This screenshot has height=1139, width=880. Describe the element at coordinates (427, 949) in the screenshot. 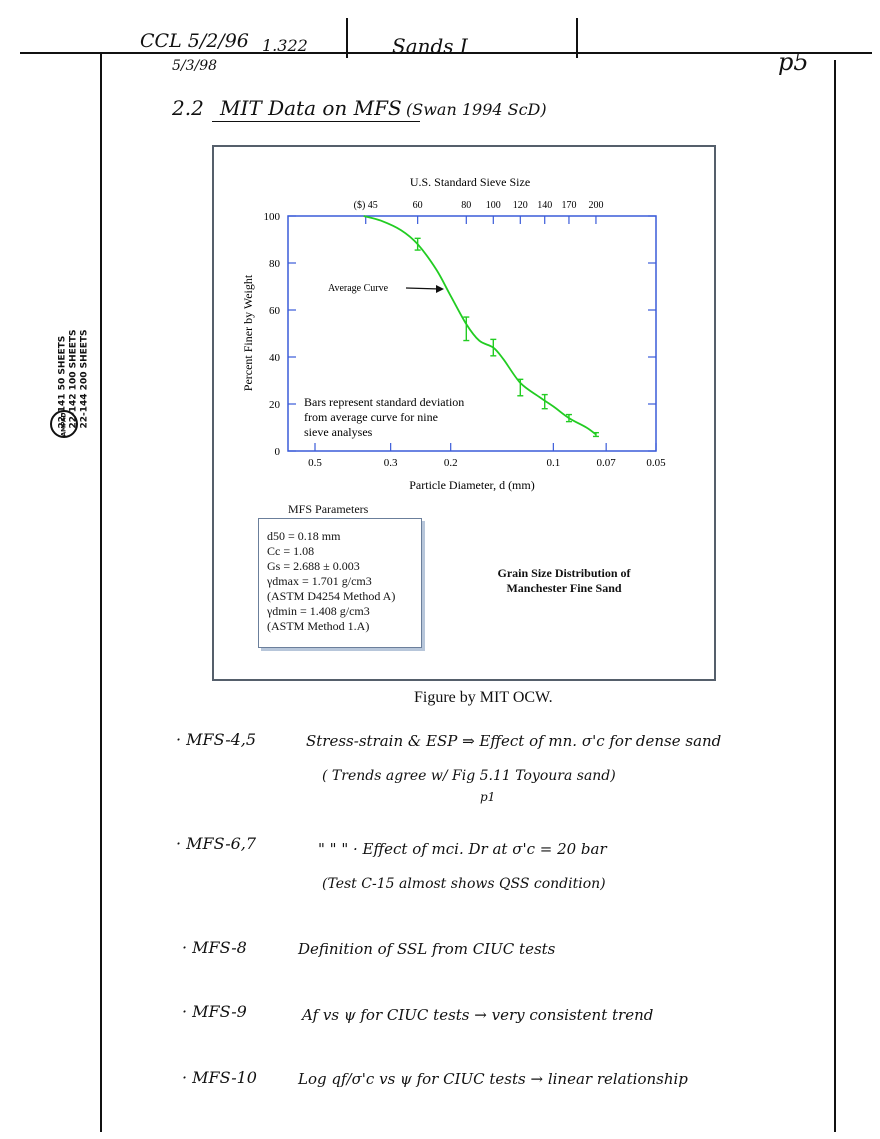

I see `note-text: Definition of SSL from CIUC tests` at that location.